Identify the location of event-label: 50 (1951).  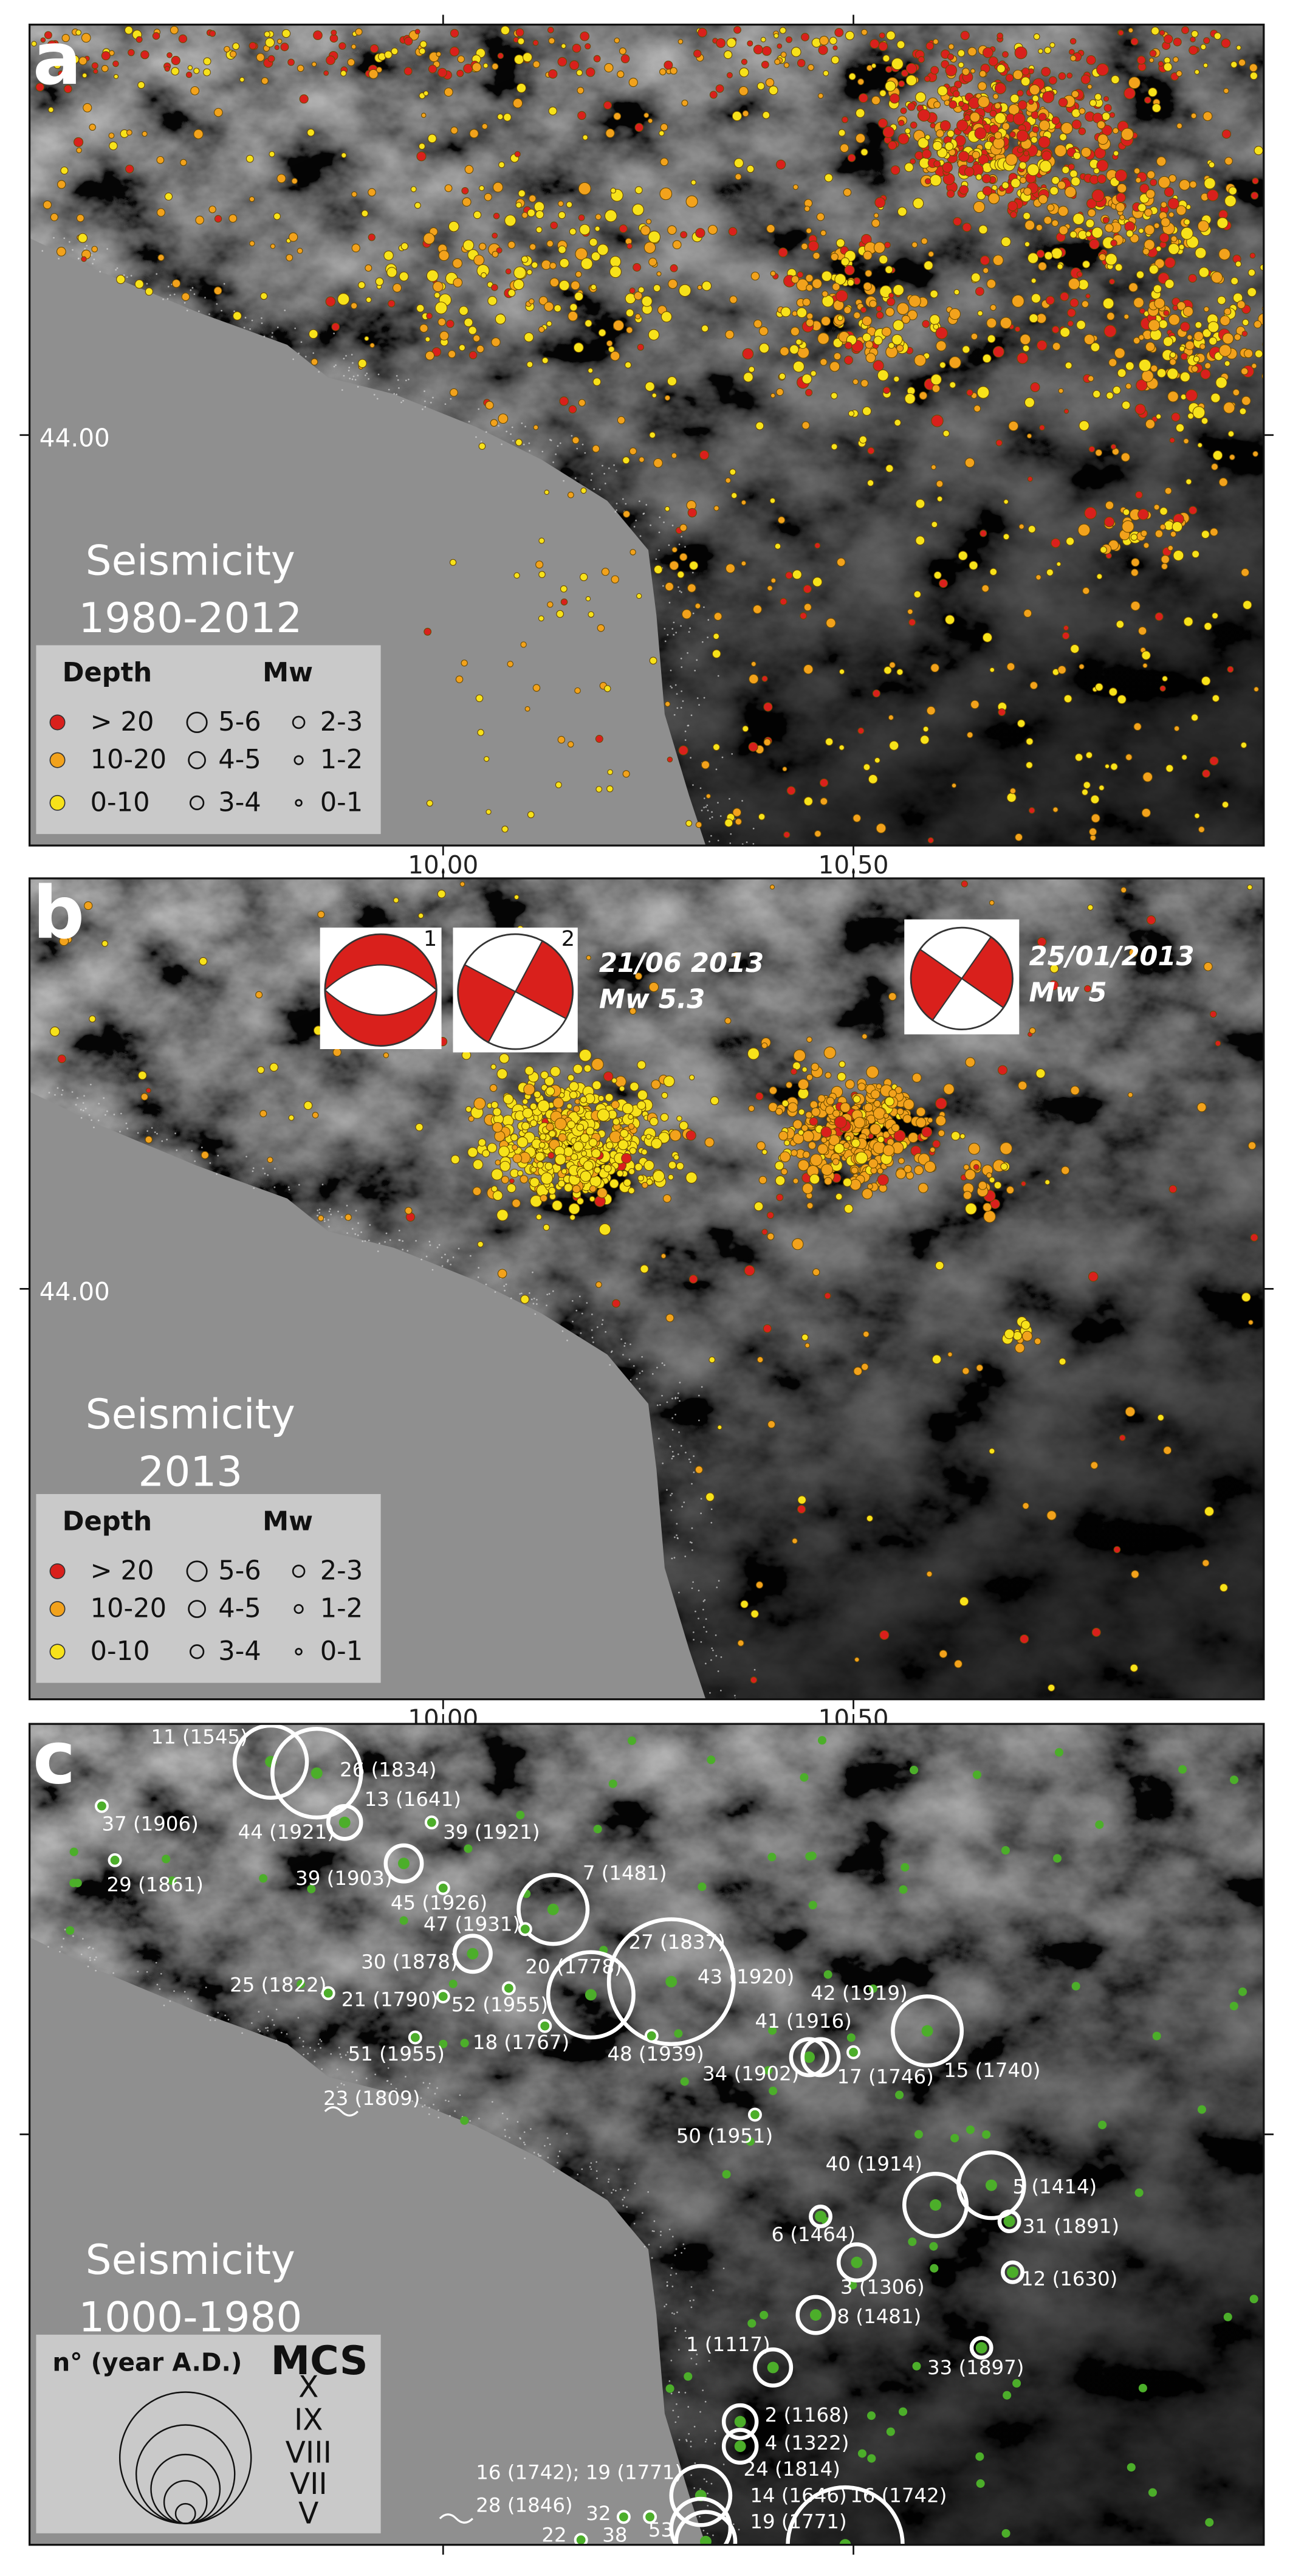
(724, 2135).